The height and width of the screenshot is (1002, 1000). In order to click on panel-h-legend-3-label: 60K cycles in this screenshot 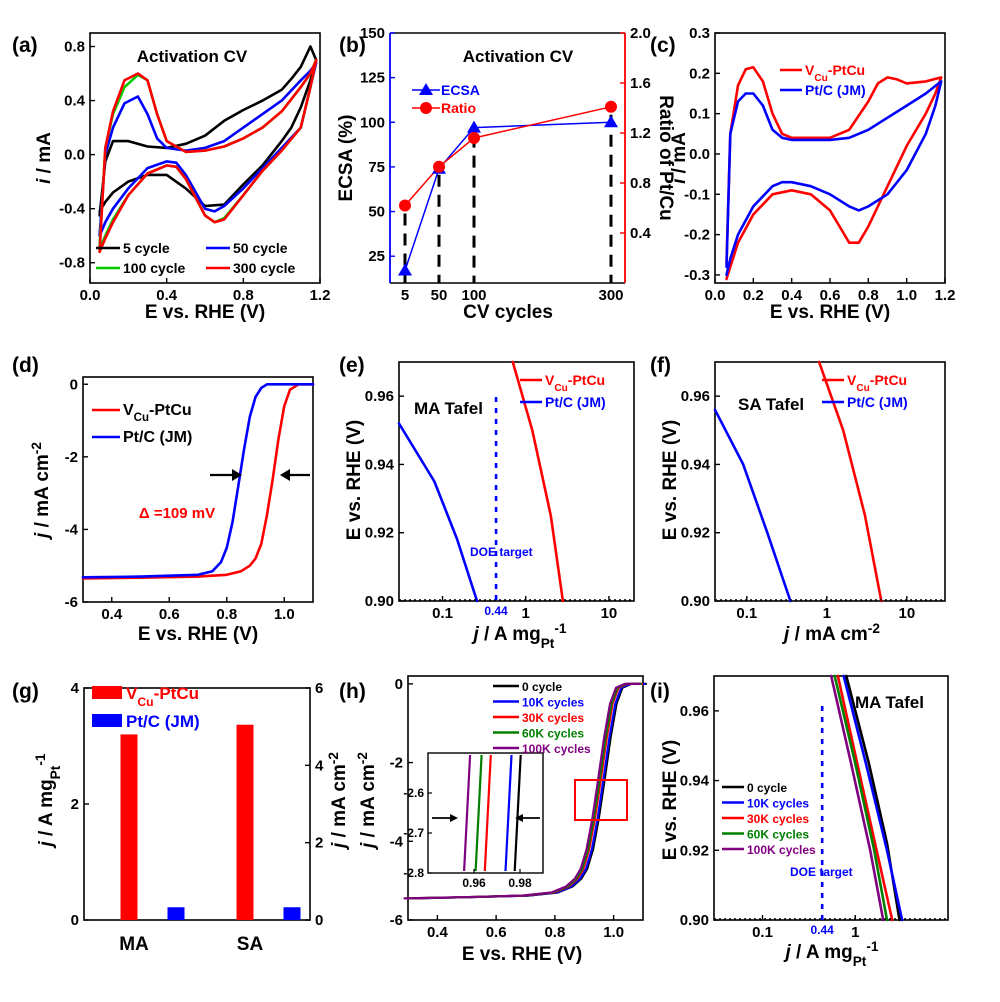, I will do `click(553, 734)`.